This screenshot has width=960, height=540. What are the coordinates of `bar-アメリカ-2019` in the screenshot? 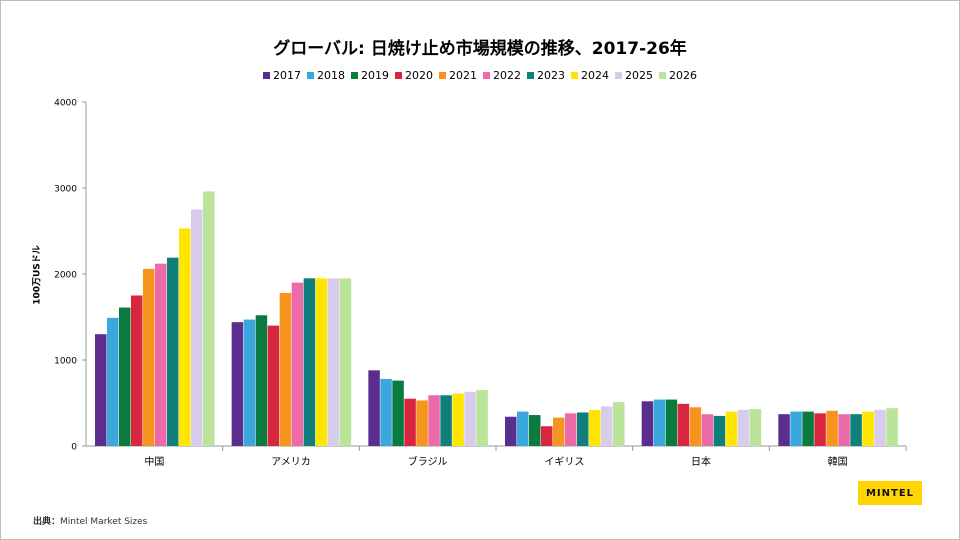 It's located at (261, 380).